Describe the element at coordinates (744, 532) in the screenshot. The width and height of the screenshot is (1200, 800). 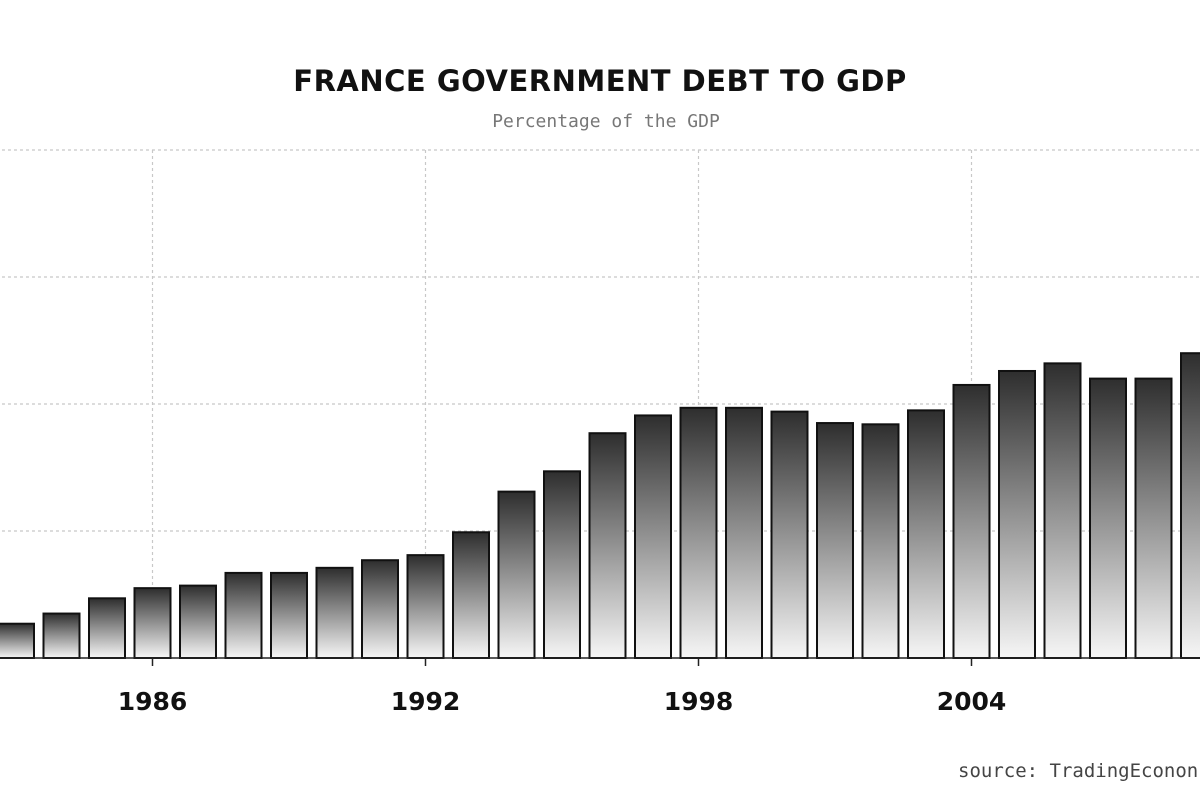
I see `bar-1999` at that location.